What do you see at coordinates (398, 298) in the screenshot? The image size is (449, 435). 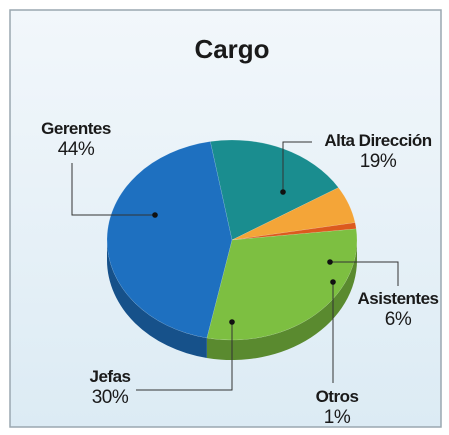 I see `slice-label: Asistentes` at bounding box center [398, 298].